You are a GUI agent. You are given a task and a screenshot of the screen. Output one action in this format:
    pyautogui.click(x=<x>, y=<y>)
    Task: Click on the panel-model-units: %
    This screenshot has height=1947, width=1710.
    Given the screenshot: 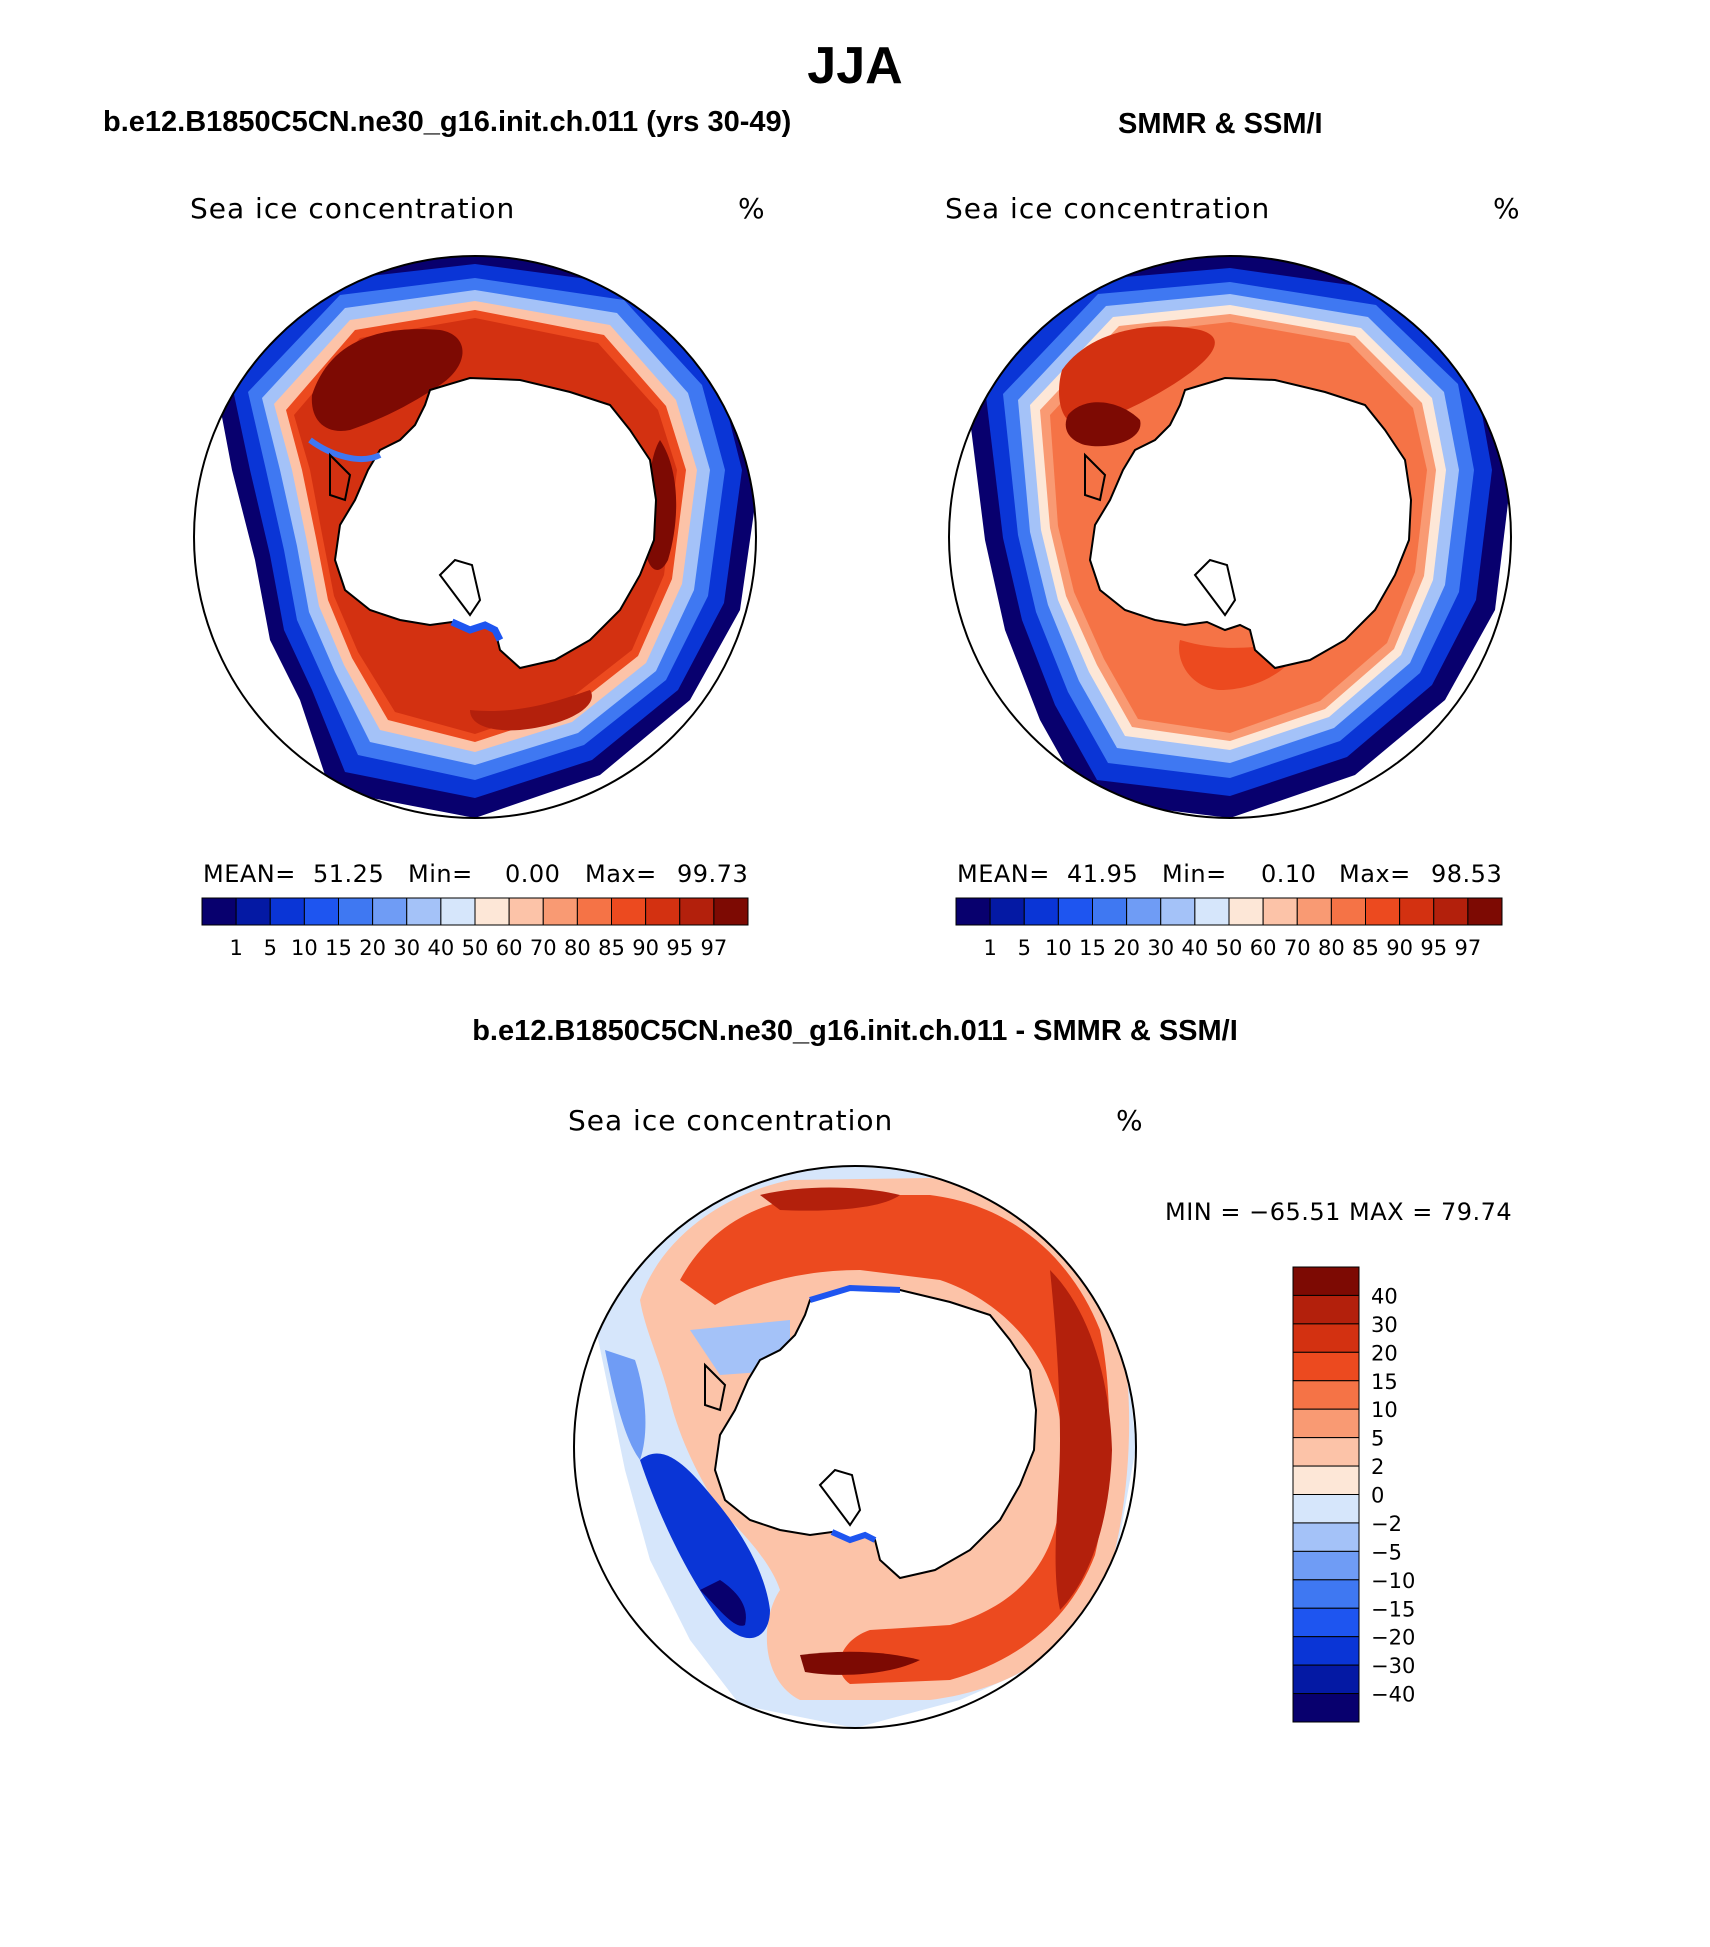 What is the action you would take?
    pyautogui.click(x=752, y=208)
    